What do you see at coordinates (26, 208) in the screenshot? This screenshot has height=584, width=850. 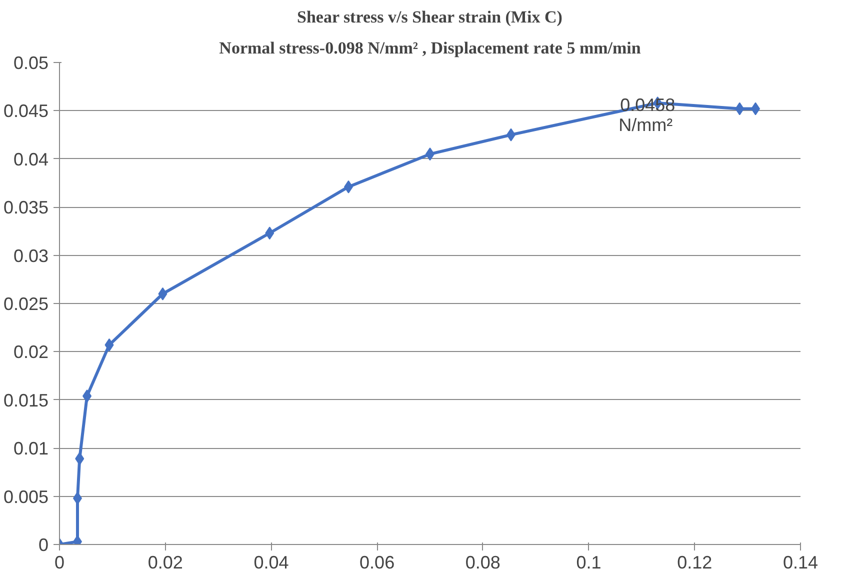 I see `y-tick-label: 0.035` at bounding box center [26, 208].